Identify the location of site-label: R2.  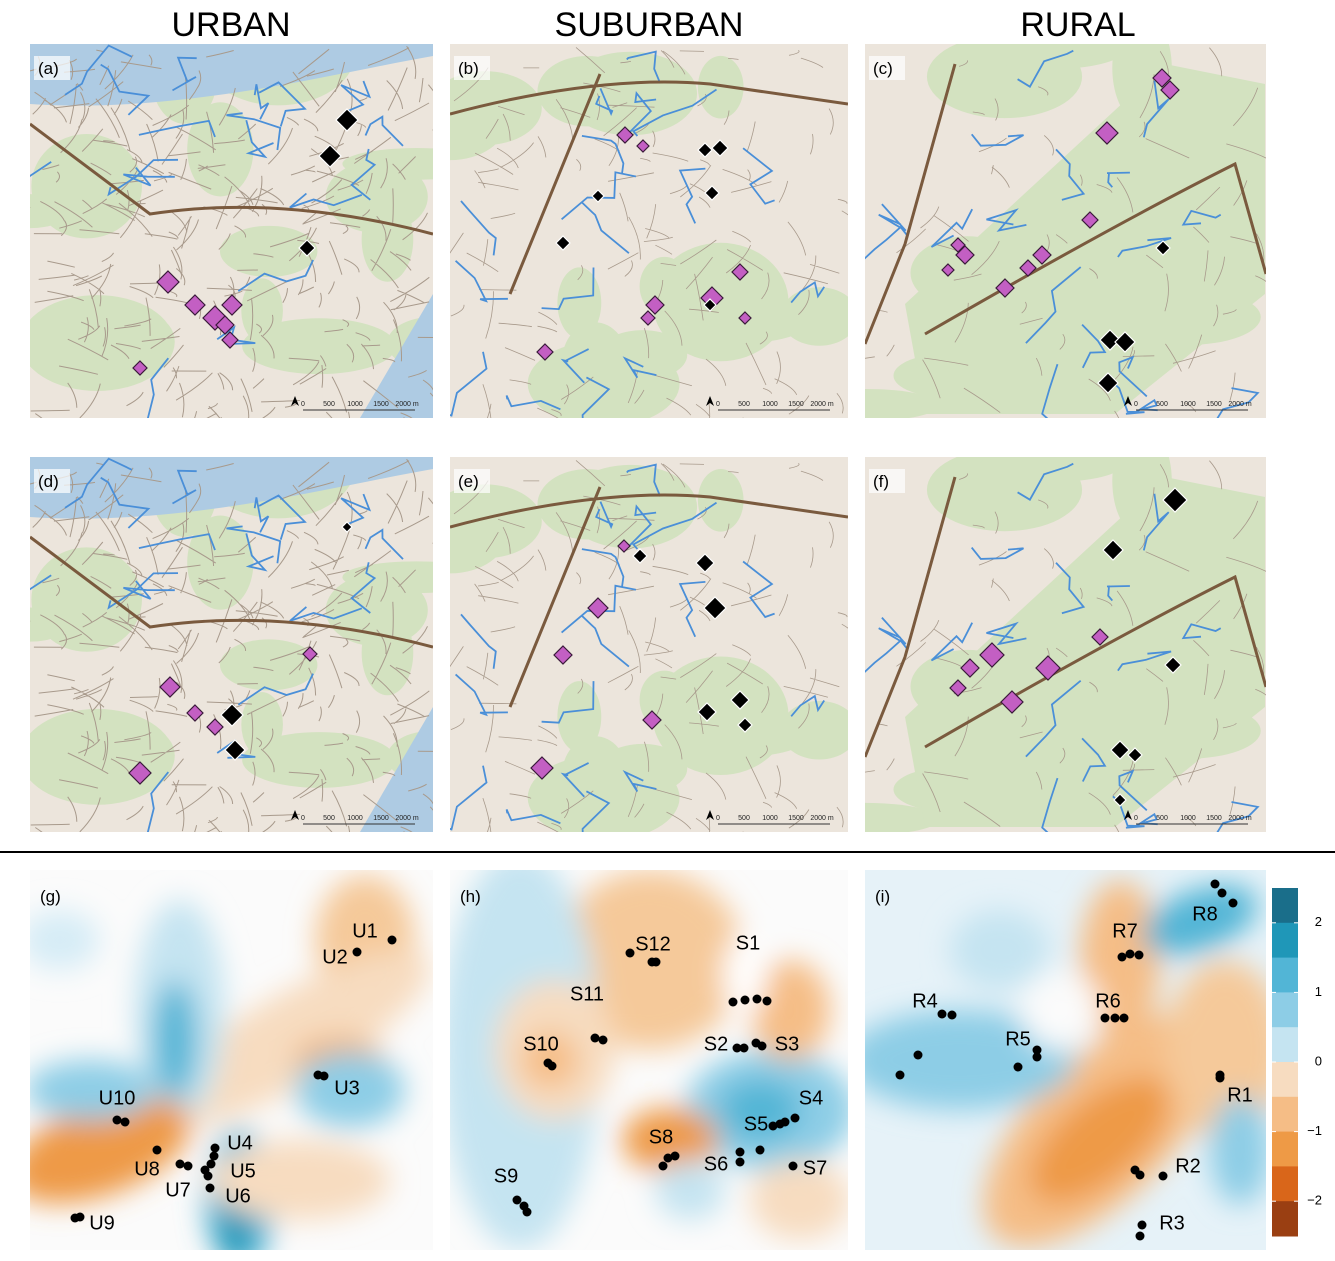
(1188, 1166).